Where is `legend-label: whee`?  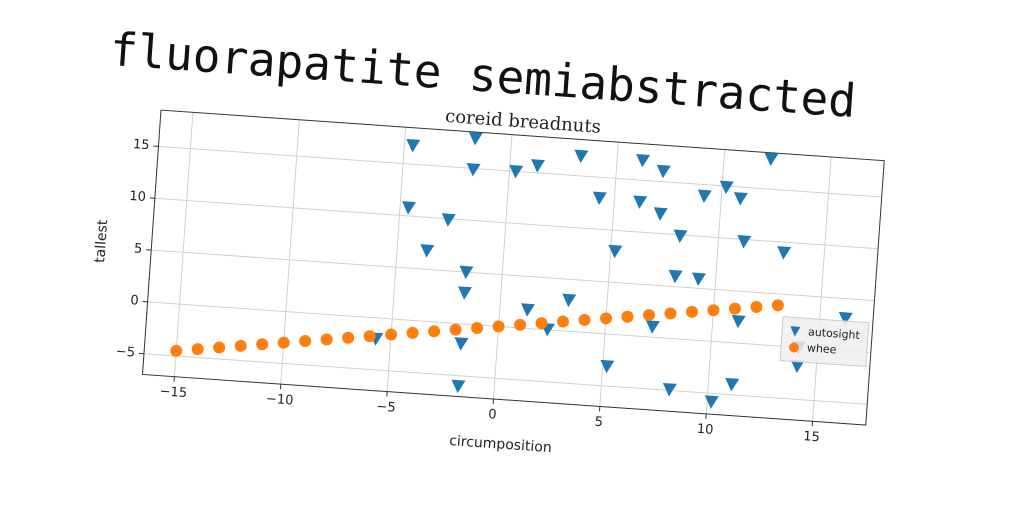
legend-label: whee is located at coordinates (822, 348).